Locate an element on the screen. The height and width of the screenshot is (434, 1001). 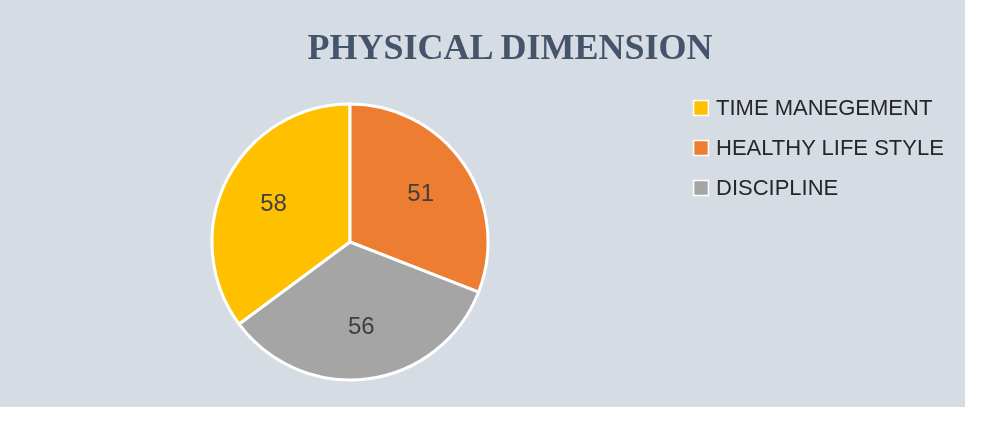
data-label: 58 is located at coordinates (273, 202).